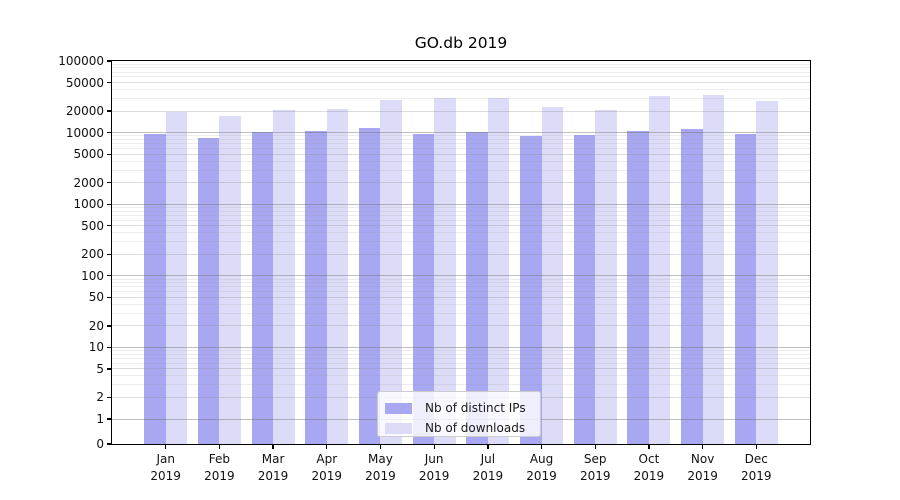 This screenshot has width=900, height=500. Describe the element at coordinates (88, 182) in the screenshot. I see `y-tick-label: 2000` at that location.